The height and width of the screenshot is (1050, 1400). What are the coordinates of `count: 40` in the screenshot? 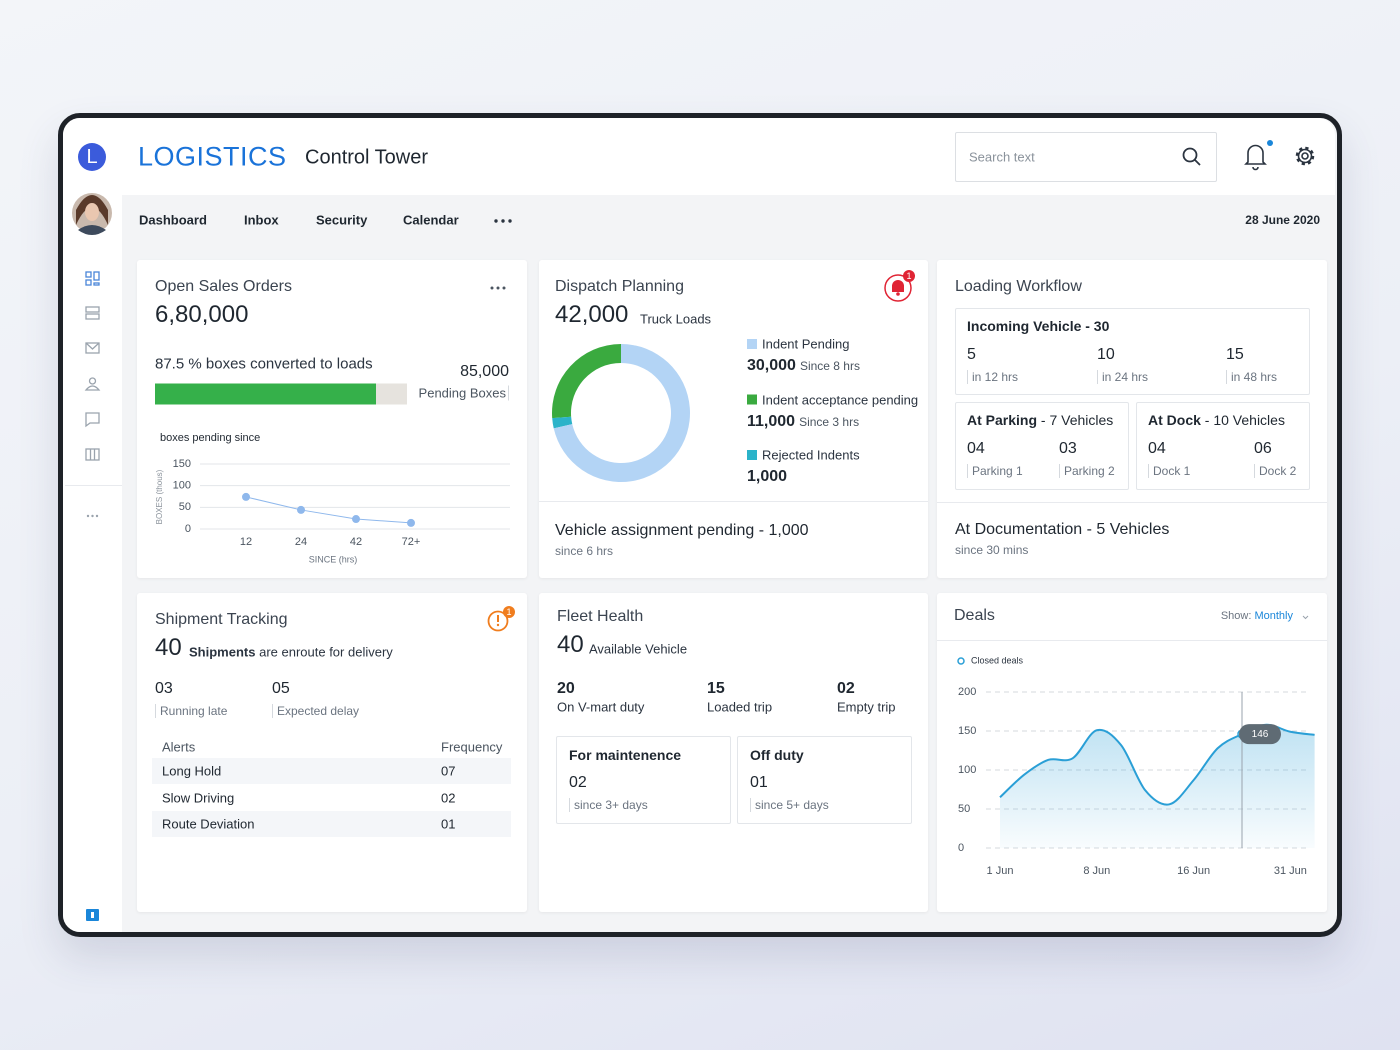 It's located at (168, 647).